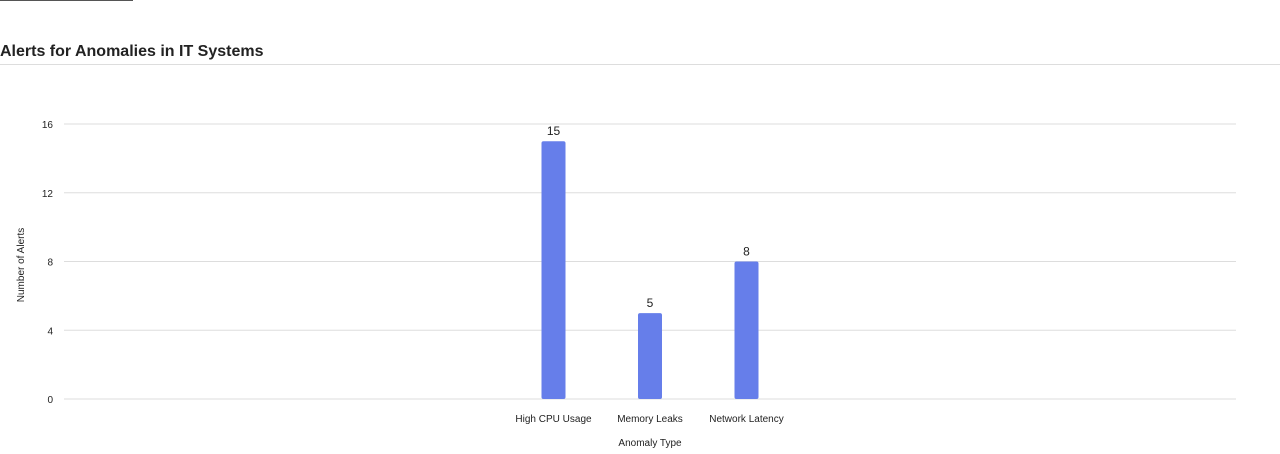 Image resolution: width=1280 pixels, height=454 pixels. Describe the element at coordinates (554, 131) in the screenshot. I see `bar-value-label: 15` at that location.